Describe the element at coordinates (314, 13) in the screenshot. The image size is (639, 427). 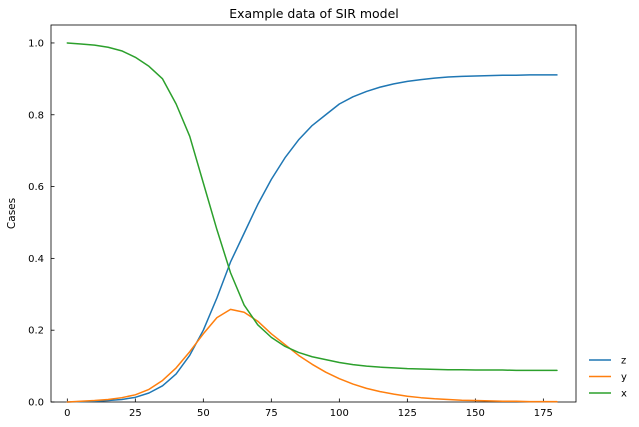
I see `chart-title: Example data of SIR model` at that location.